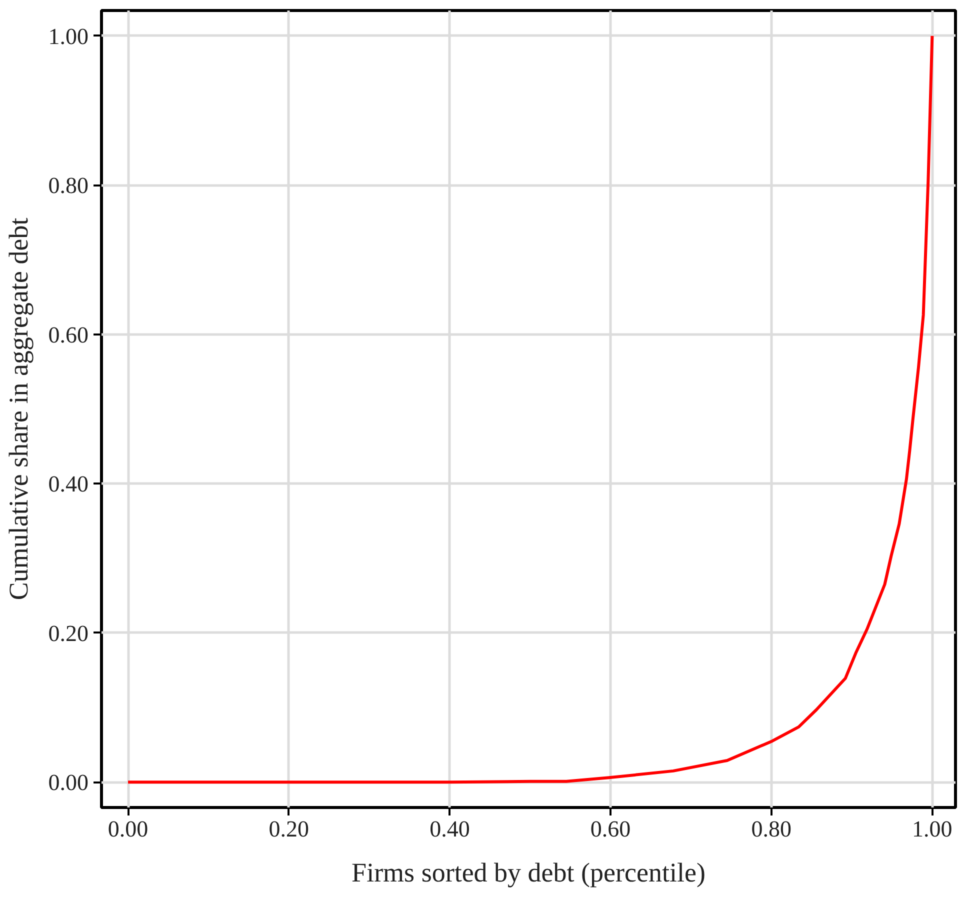  What do you see at coordinates (450, 829) in the screenshot?
I see `x-tick-label: 0.40` at bounding box center [450, 829].